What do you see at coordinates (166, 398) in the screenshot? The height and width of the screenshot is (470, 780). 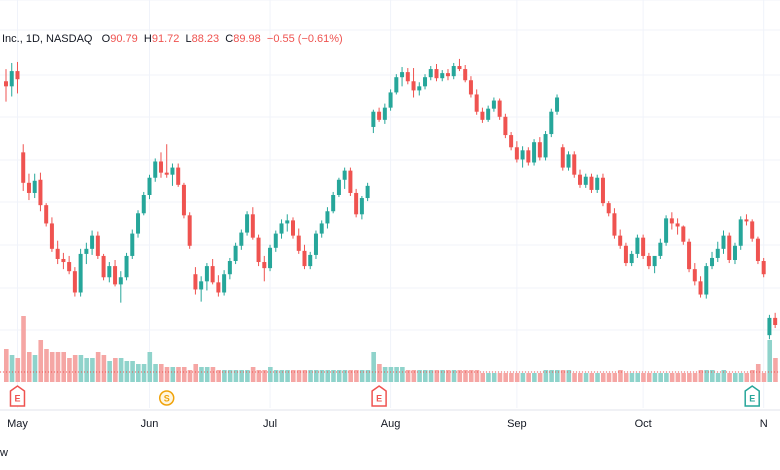 I see `split-marker: S` at bounding box center [166, 398].